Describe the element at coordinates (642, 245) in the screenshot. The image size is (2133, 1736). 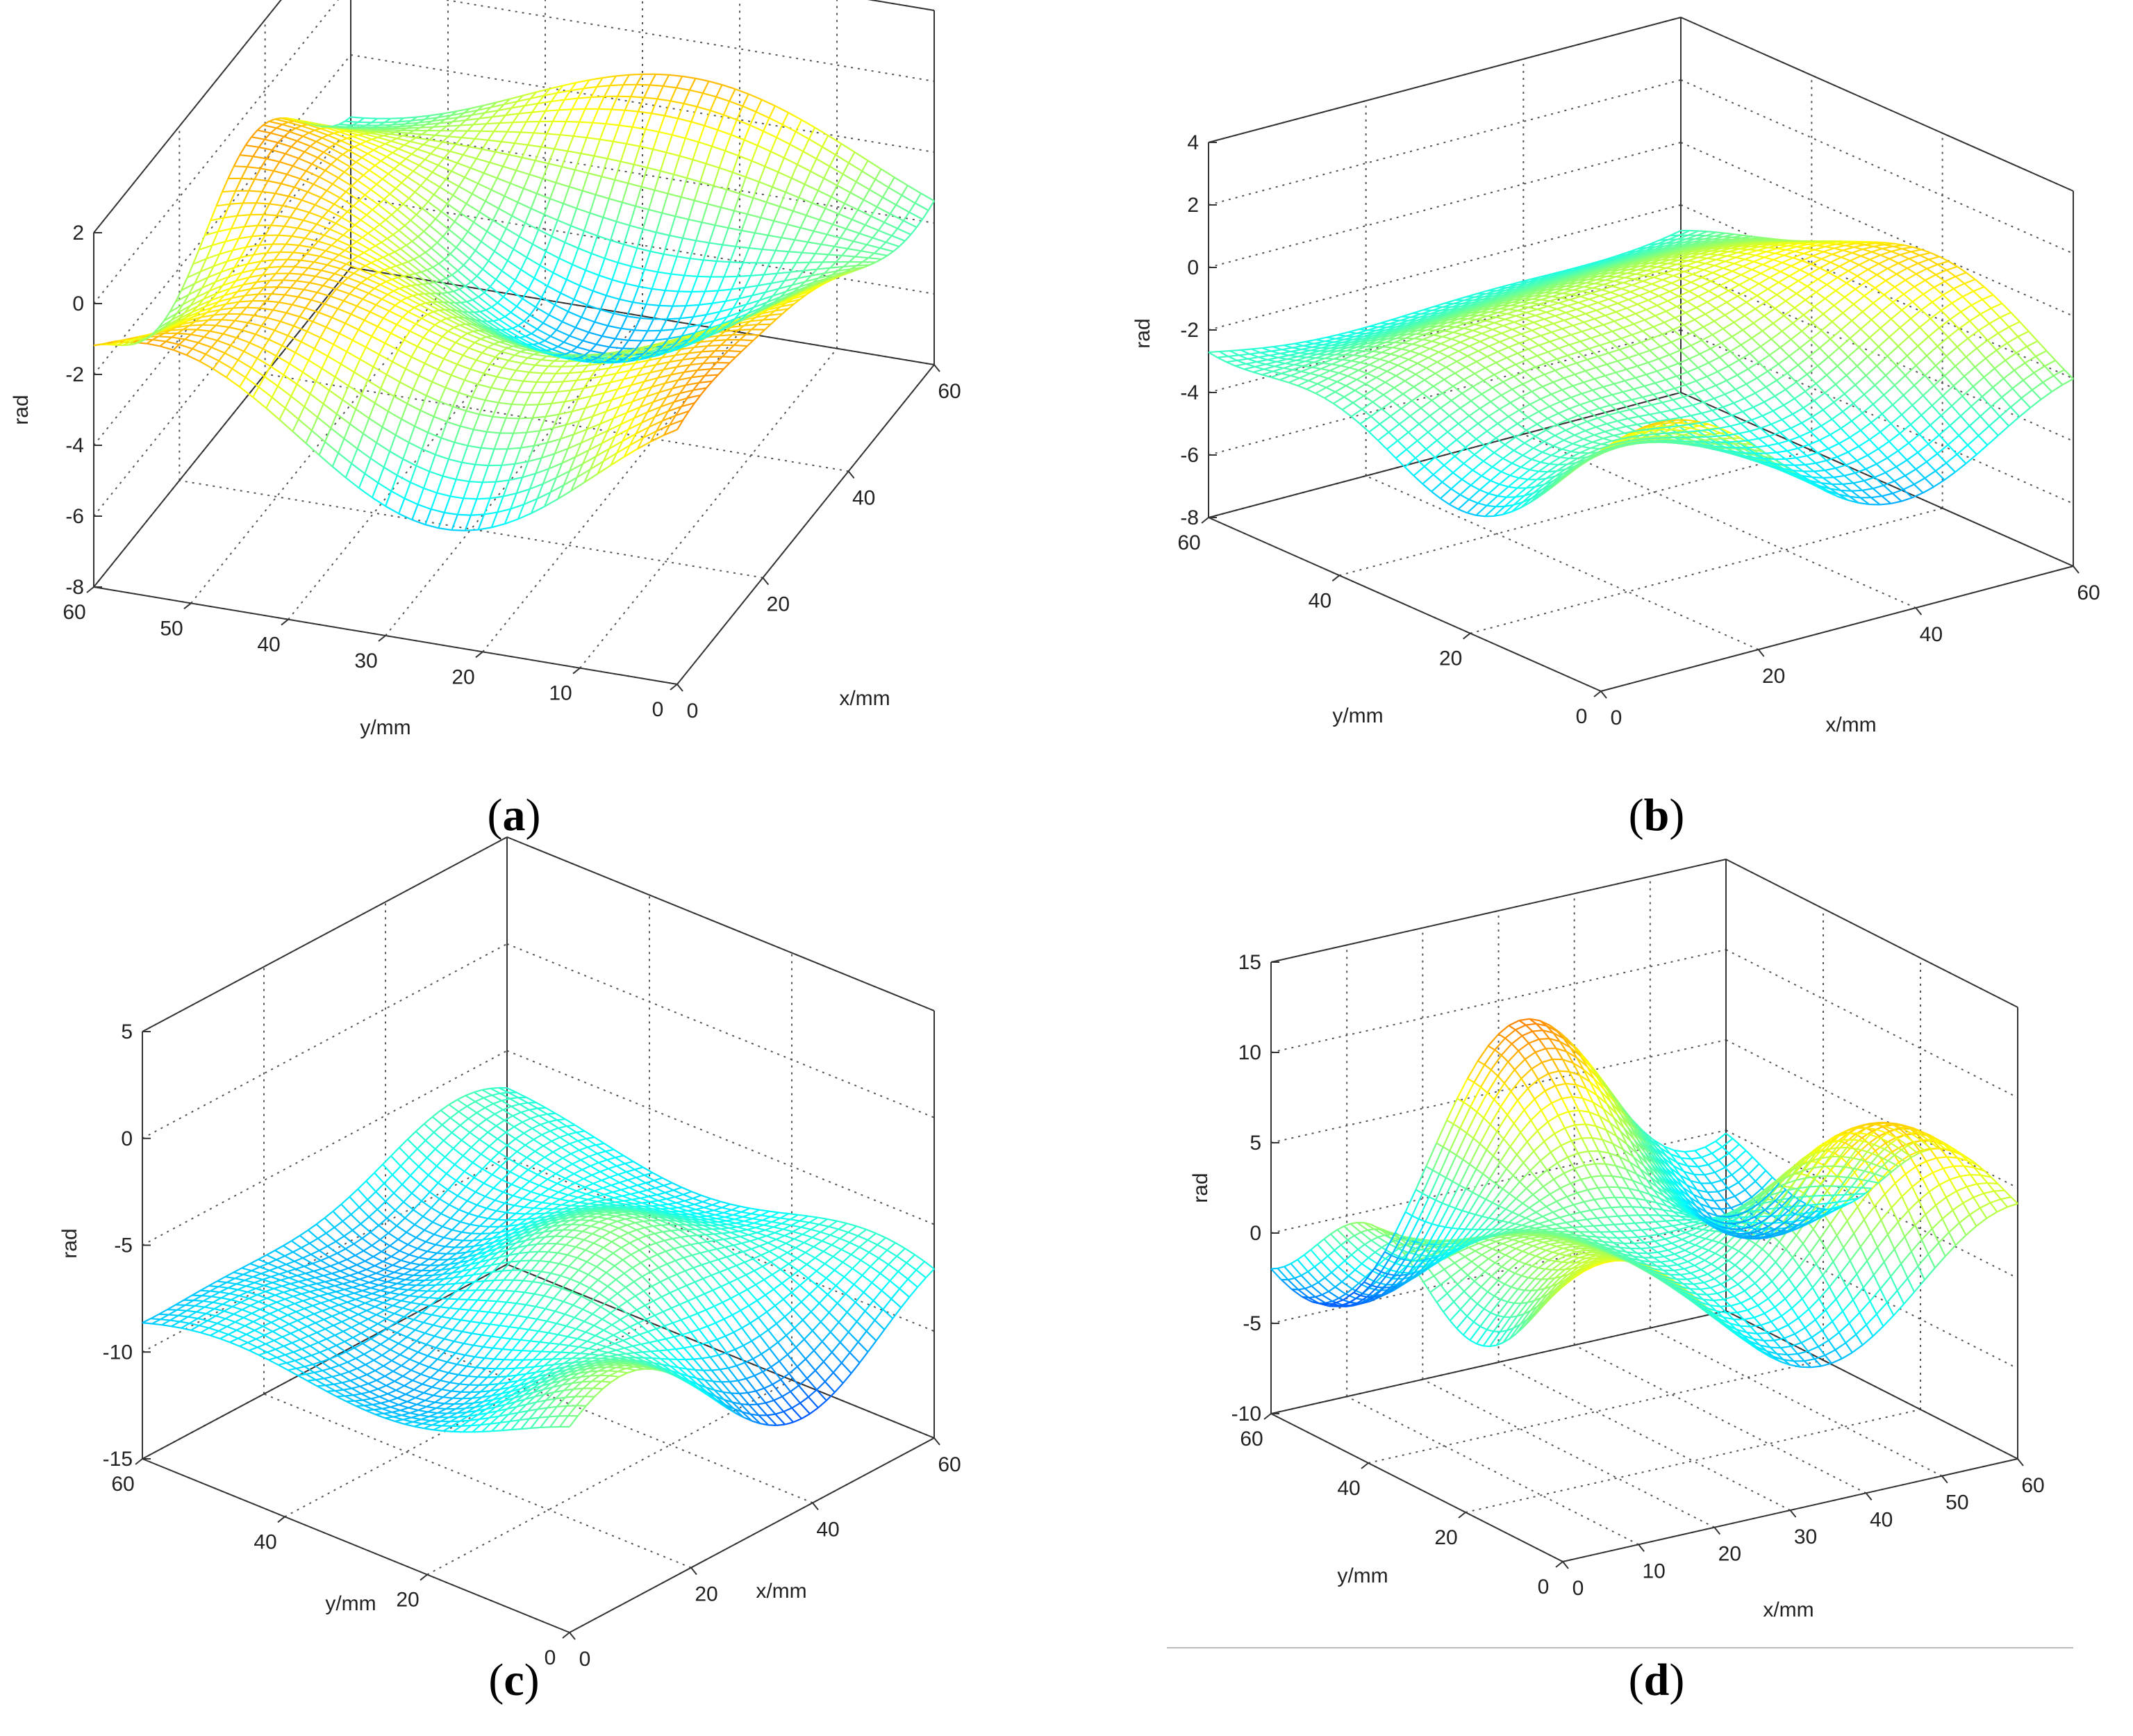
I see `wall-gridline-z` at that location.